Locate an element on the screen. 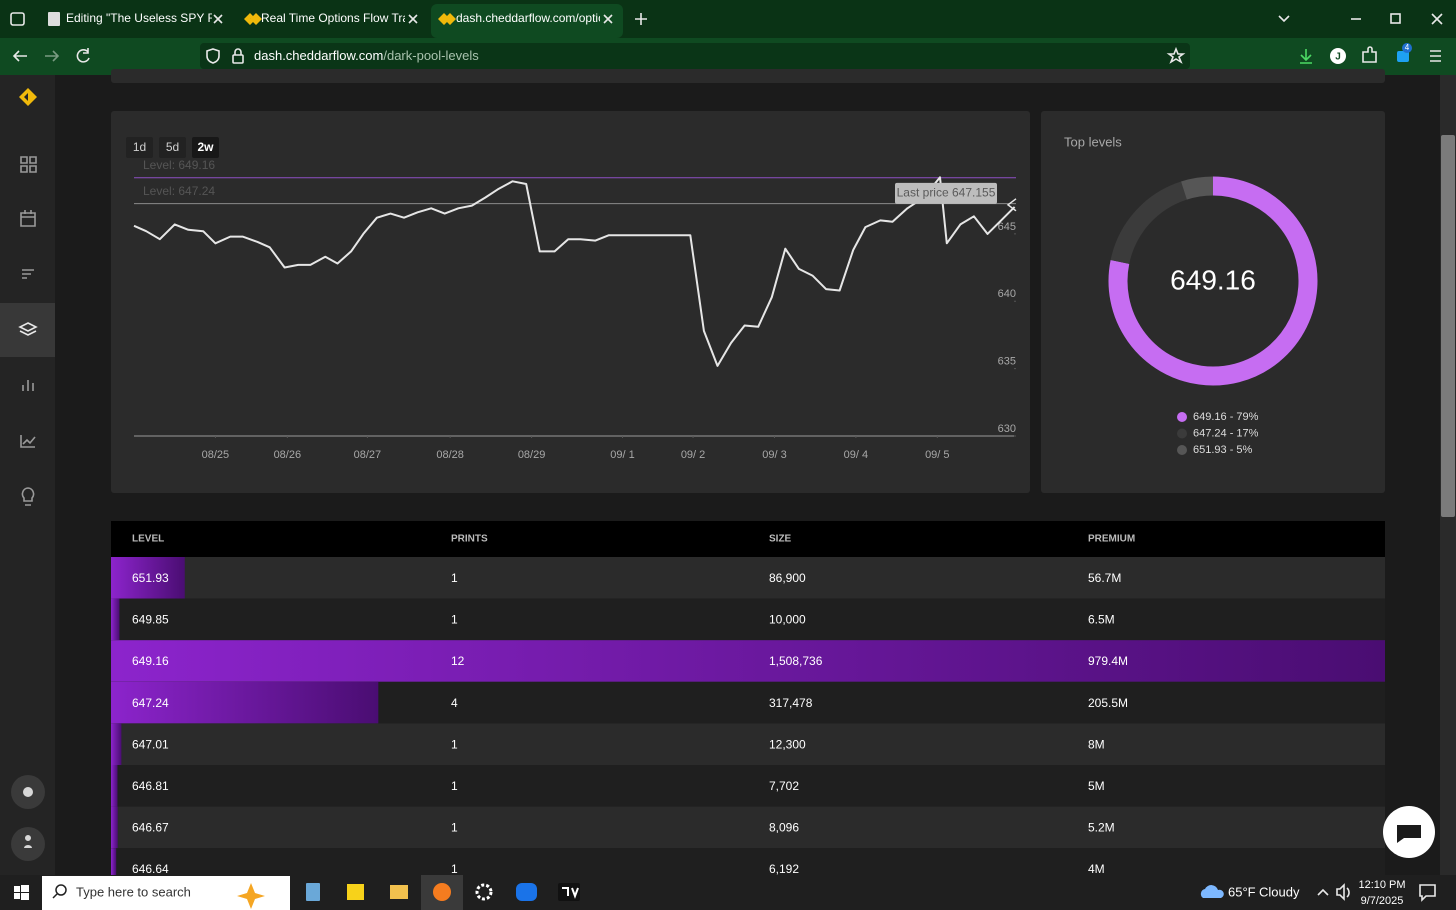  extensions is located at coordinates (1369, 54).